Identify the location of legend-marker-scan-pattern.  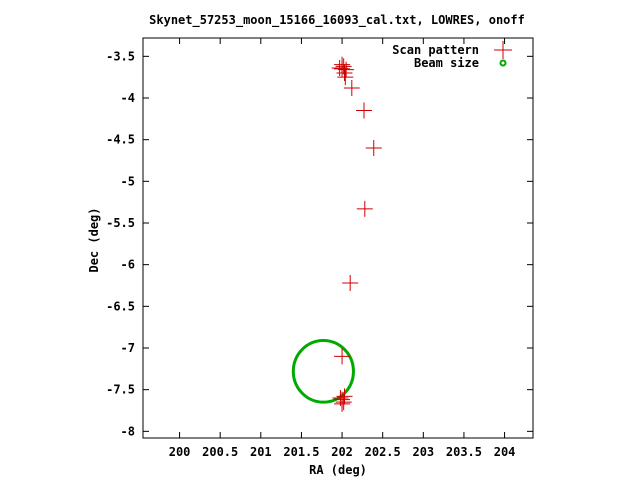
(503, 50).